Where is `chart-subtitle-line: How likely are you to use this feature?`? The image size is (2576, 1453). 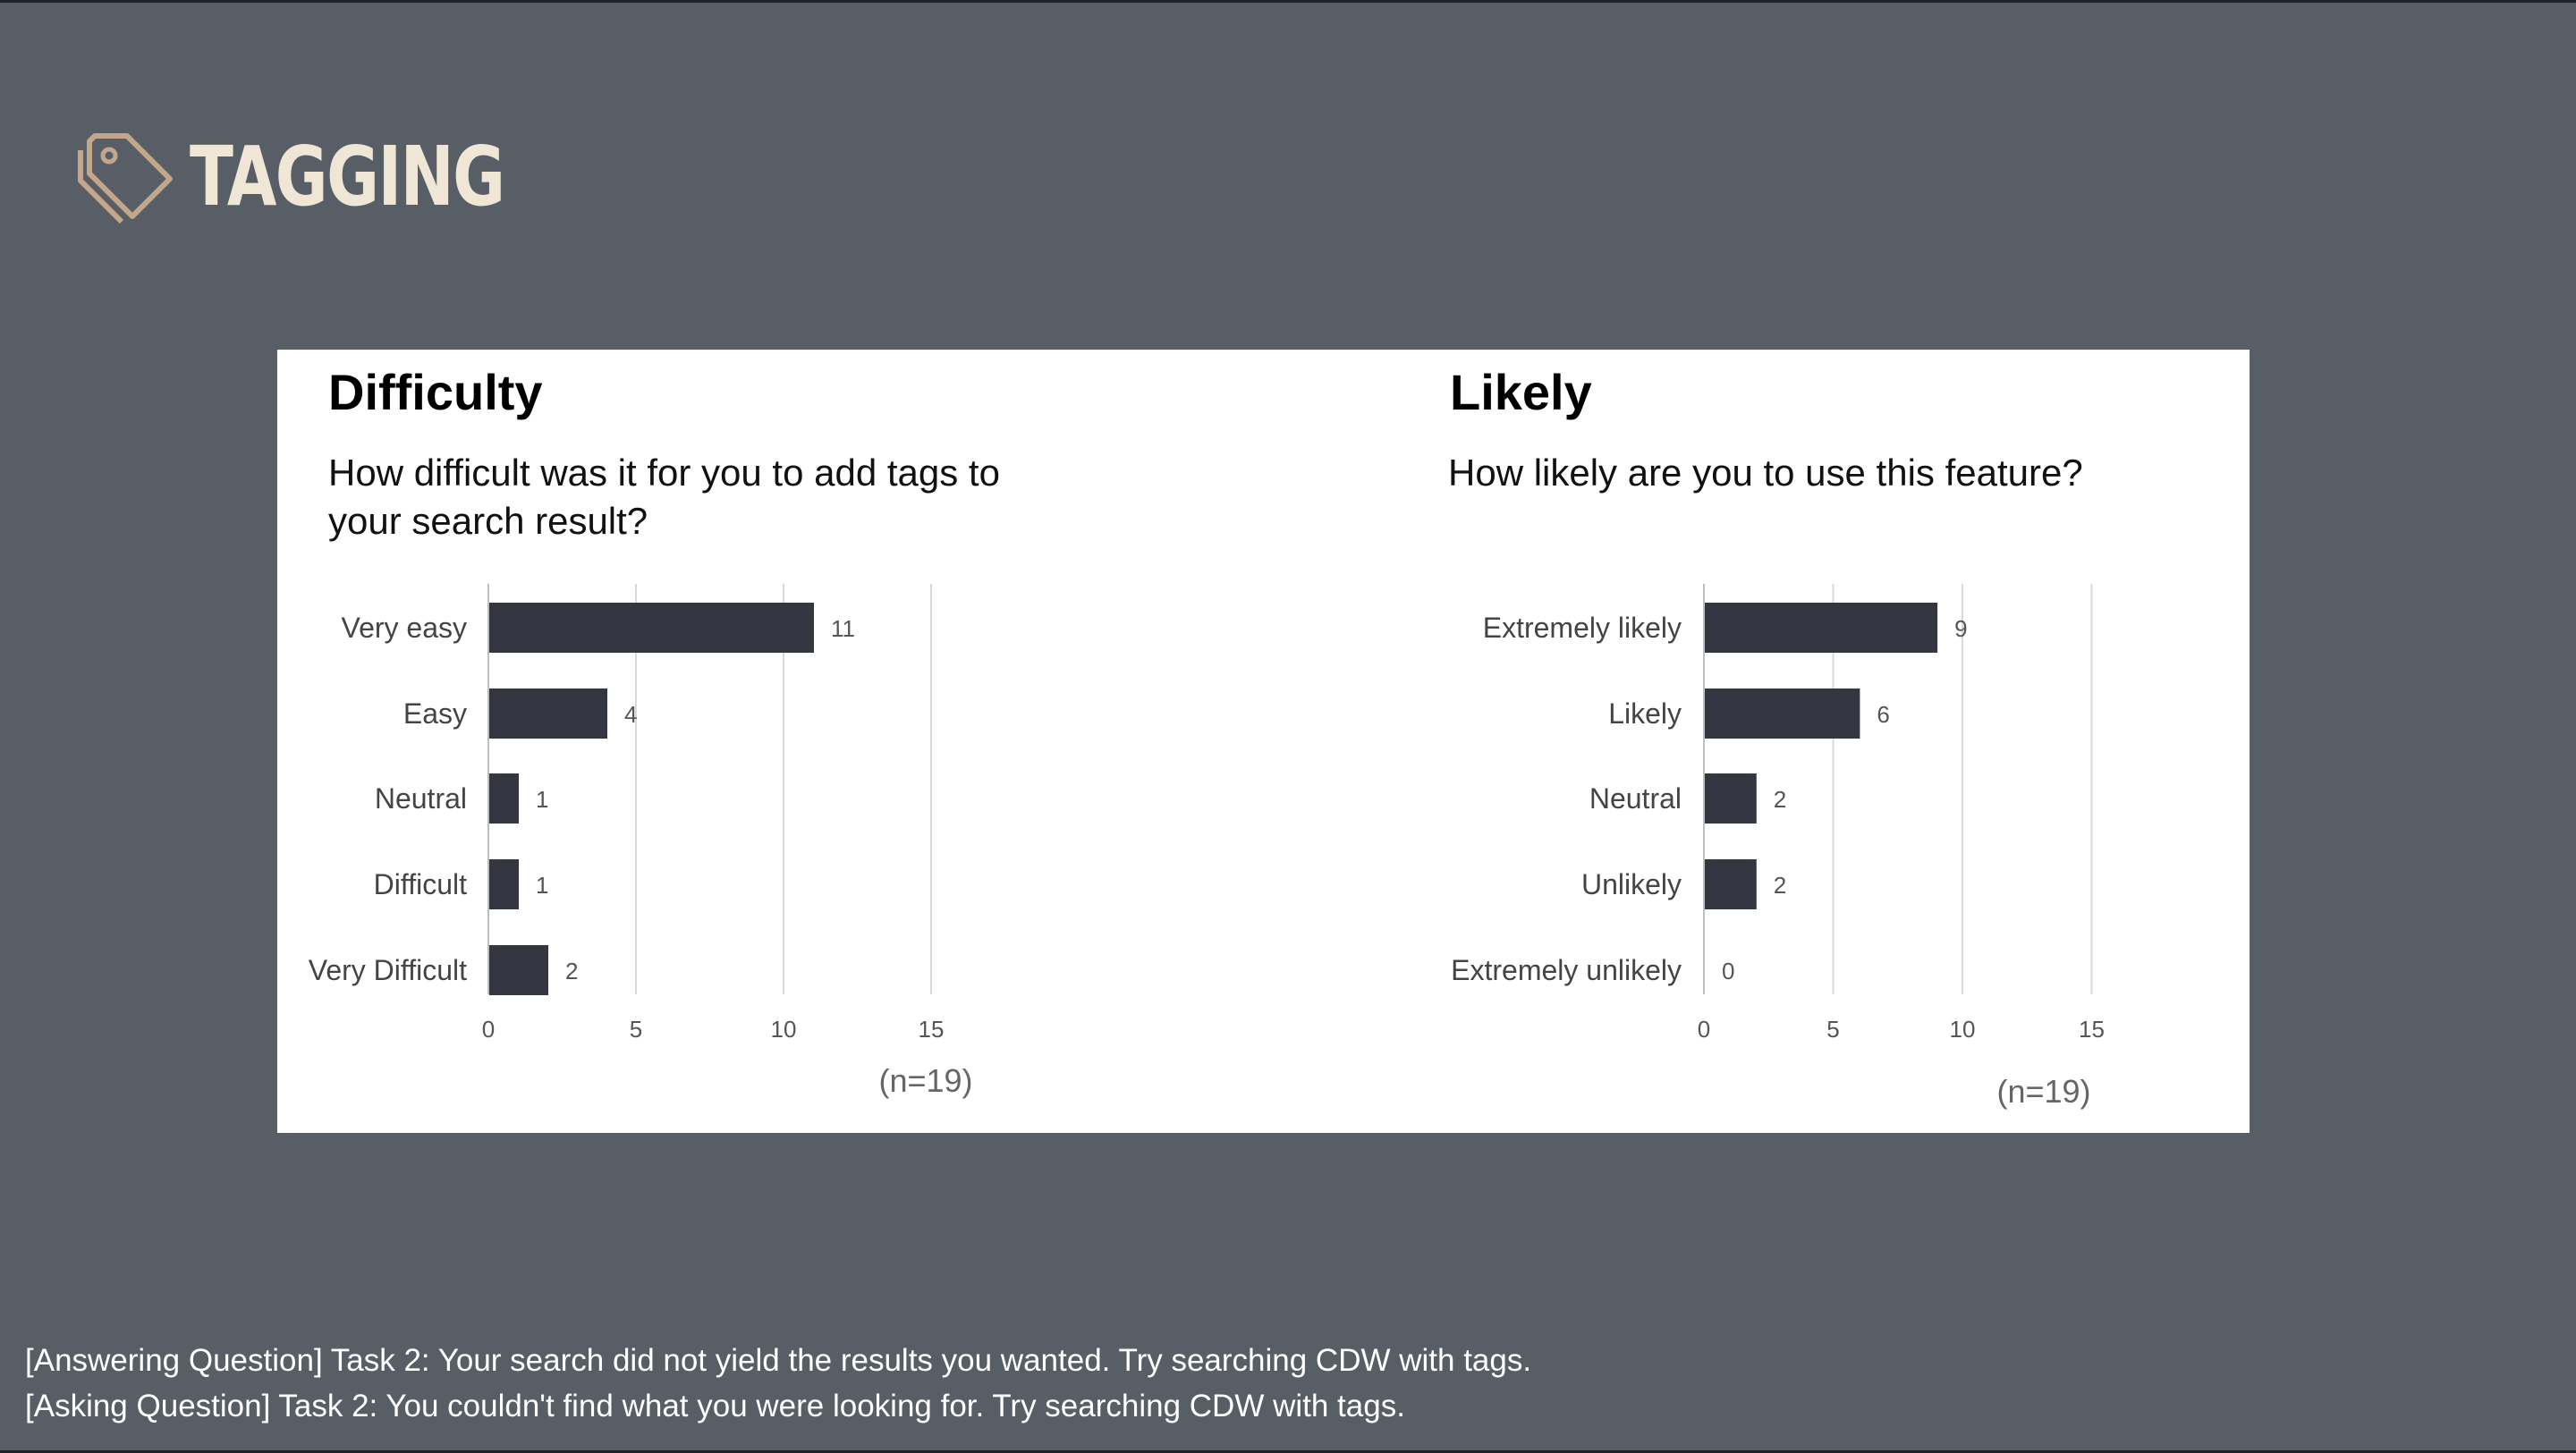
chart-subtitle-line: How likely are you to use this feature? is located at coordinates (1765, 473).